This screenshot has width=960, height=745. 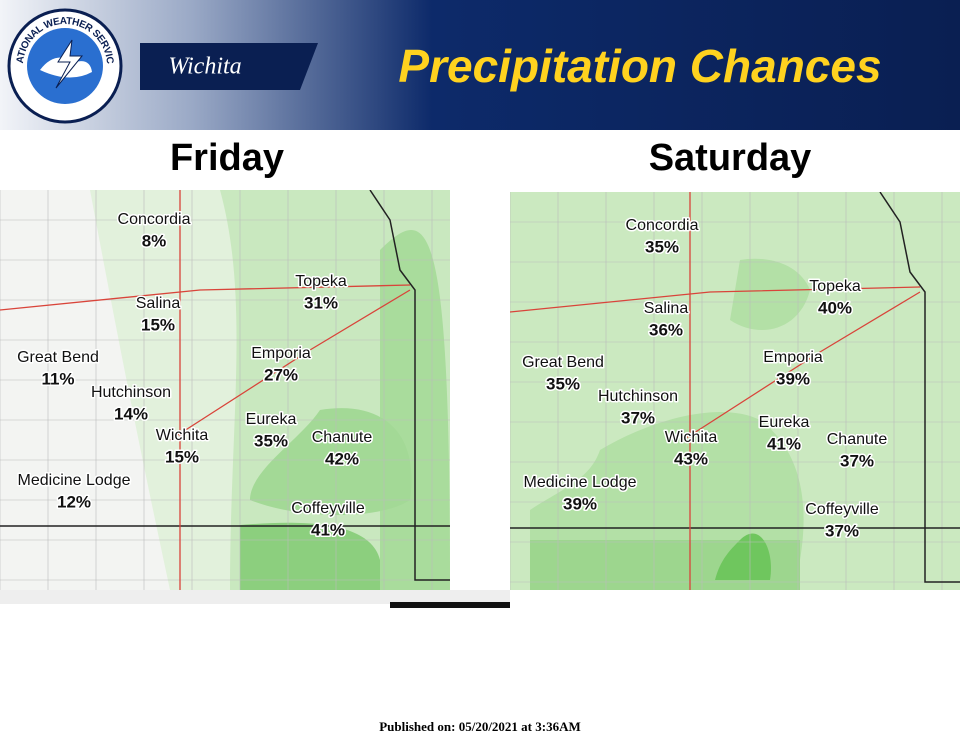 What do you see at coordinates (255, 597) in the screenshot?
I see `map-shadow` at bounding box center [255, 597].